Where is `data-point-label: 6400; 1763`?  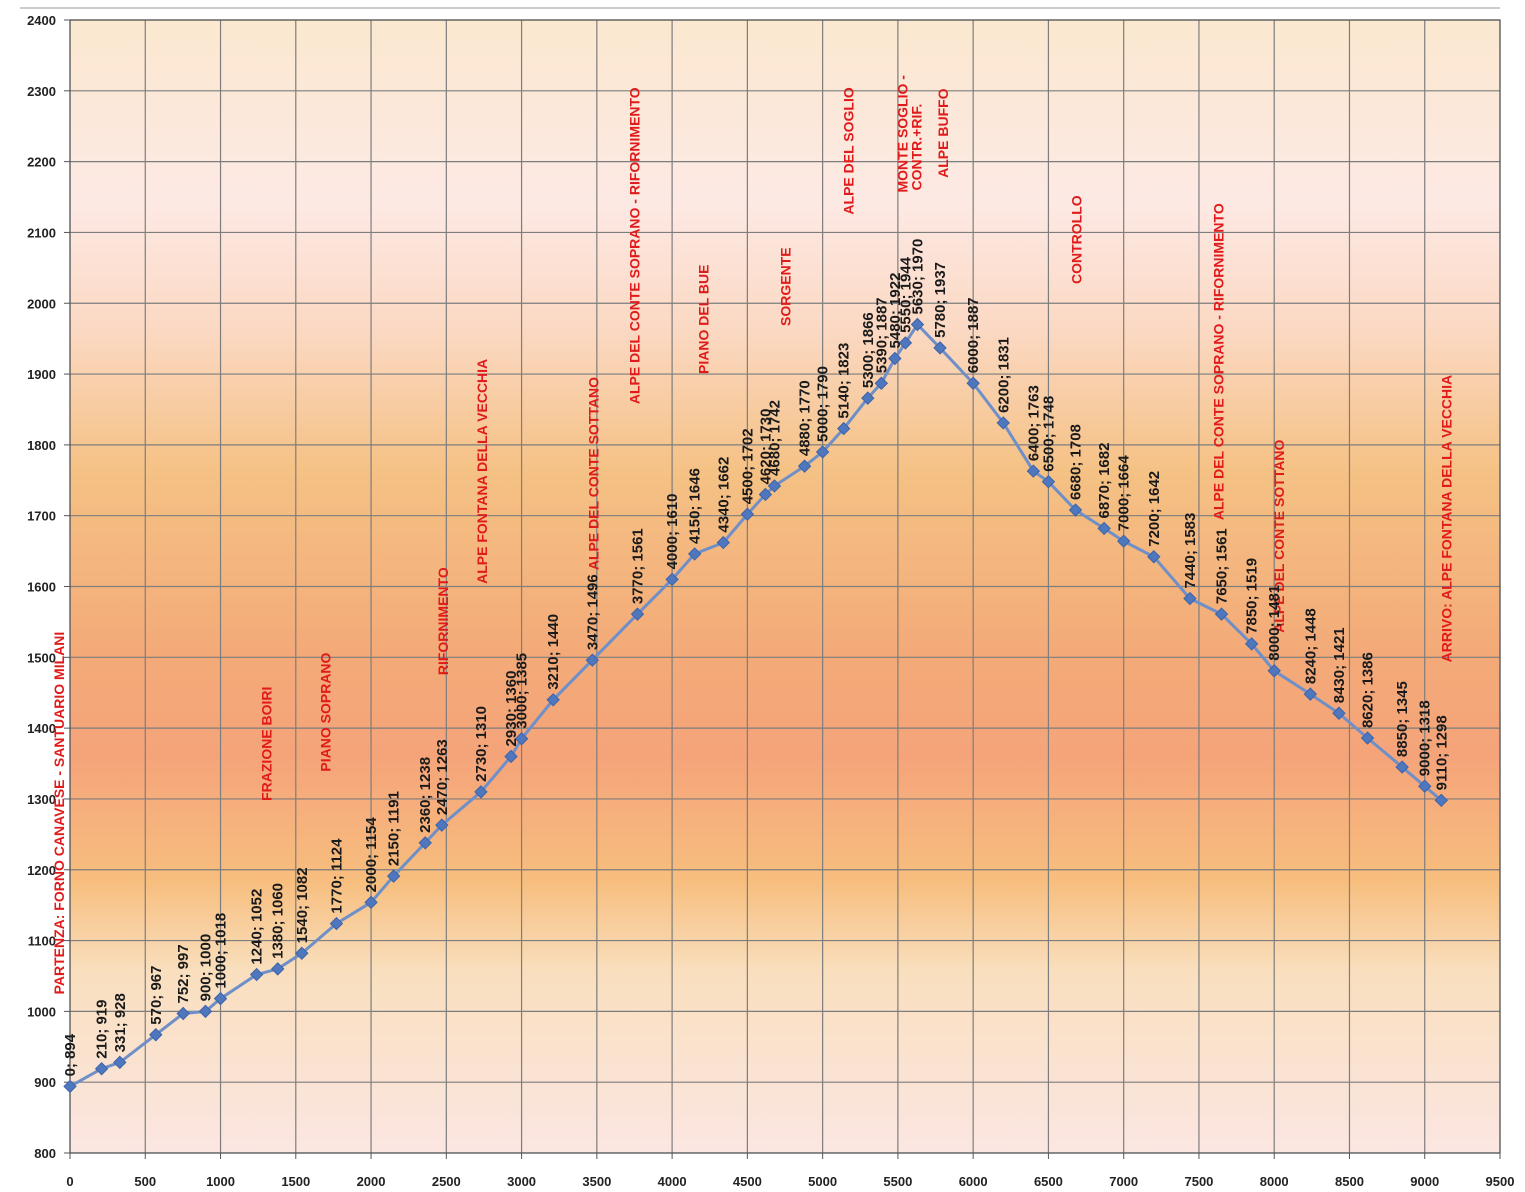 data-point-label: 6400; 1763 is located at coordinates (1033, 423).